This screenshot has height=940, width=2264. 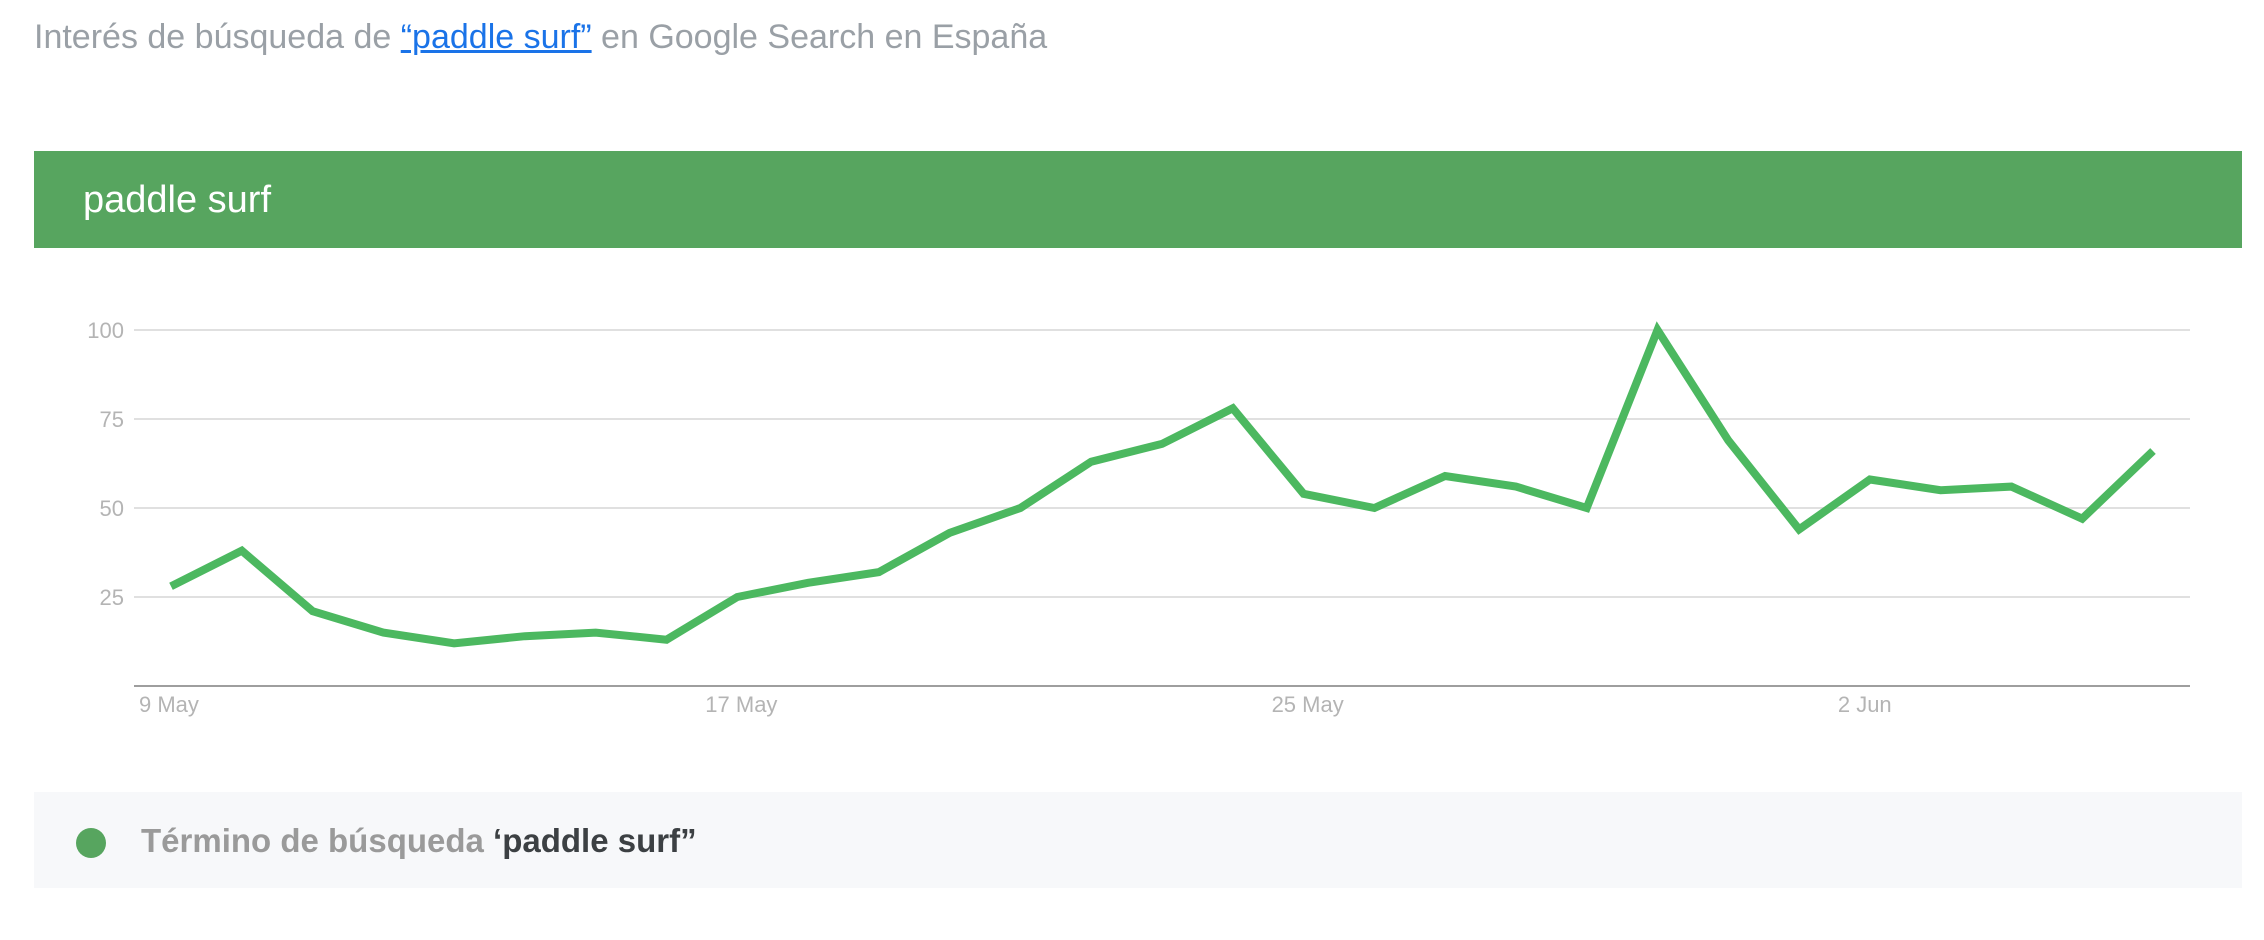 I want to click on banner-title: paddle surf, so click(x=177, y=200).